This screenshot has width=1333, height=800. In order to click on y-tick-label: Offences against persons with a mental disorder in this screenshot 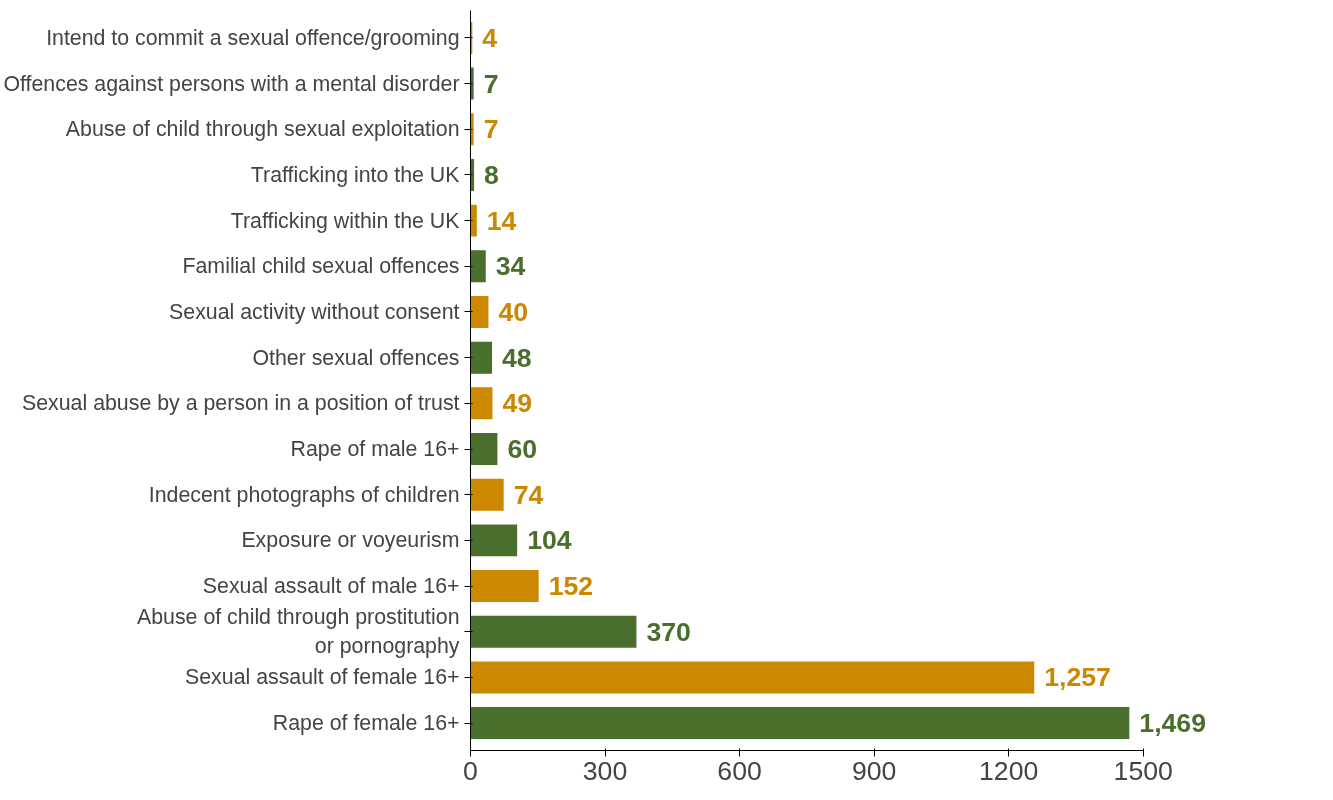, I will do `click(231, 83)`.